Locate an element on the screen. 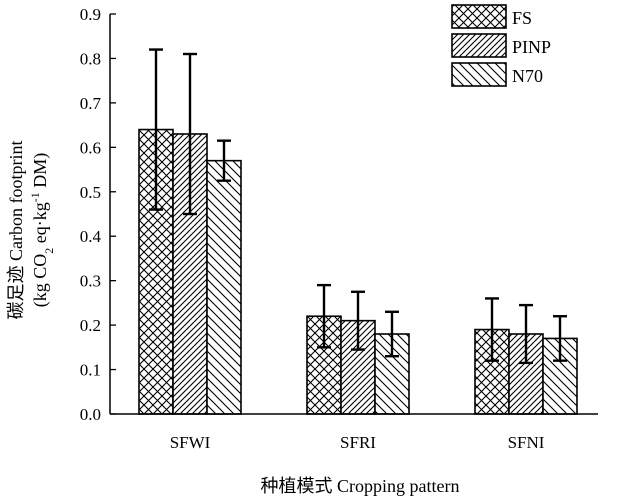 Image resolution: width=619 pixels, height=501 pixels. y-axis-title-unit-sup: -1 is located at coordinates (35, 197).